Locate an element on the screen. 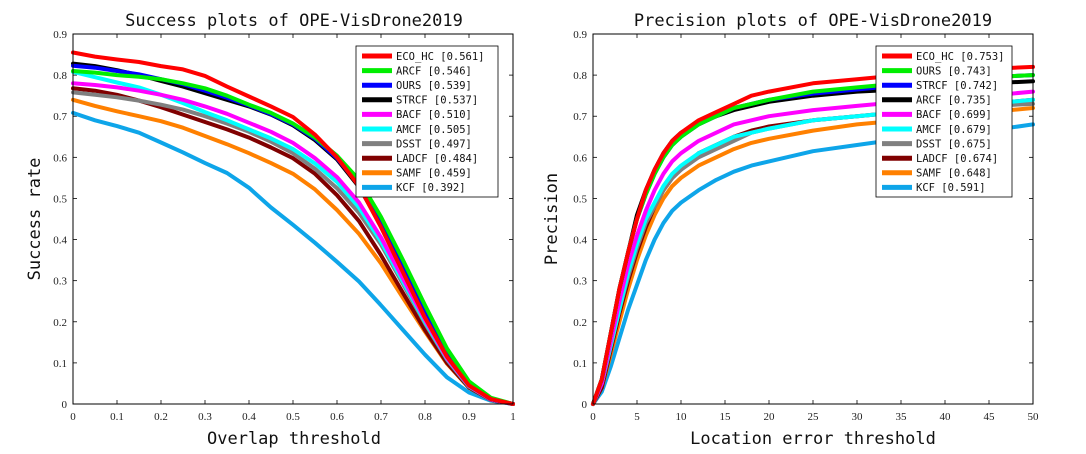 This screenshot has width=1086, height=454. x-tick-label: 20 is located at coordinates (770, 417).